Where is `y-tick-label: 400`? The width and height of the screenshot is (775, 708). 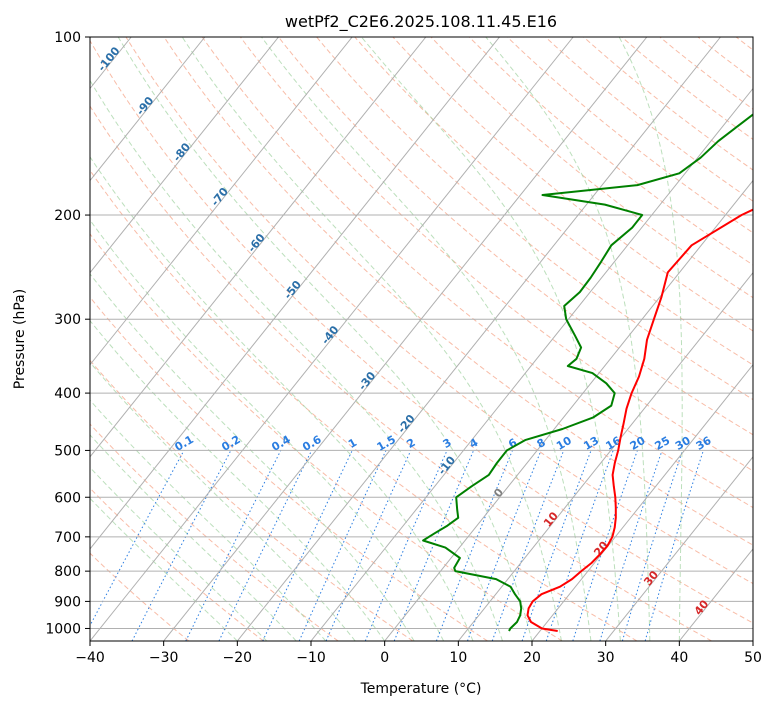 y-tick-label: 400 is located at coordinates (67, 394).